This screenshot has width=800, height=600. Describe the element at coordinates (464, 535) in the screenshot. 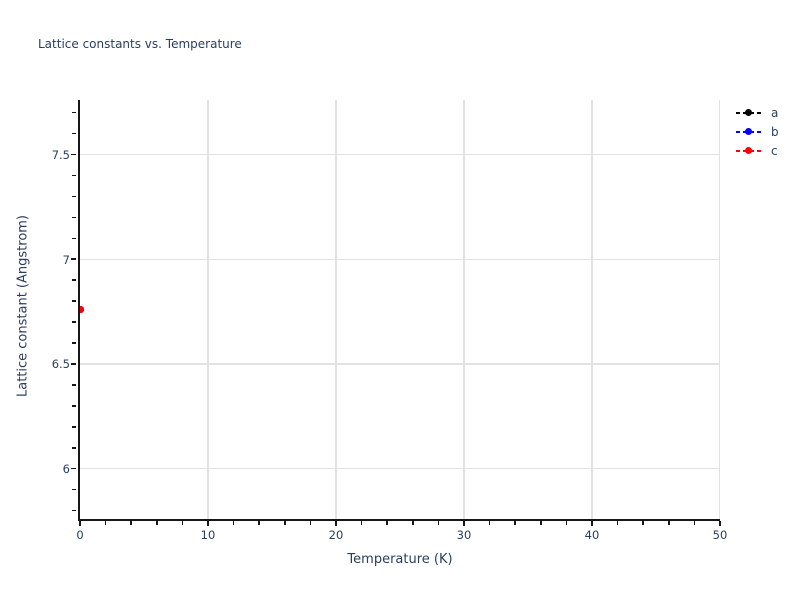

I see `tick-label-x-30: 30` at that location.